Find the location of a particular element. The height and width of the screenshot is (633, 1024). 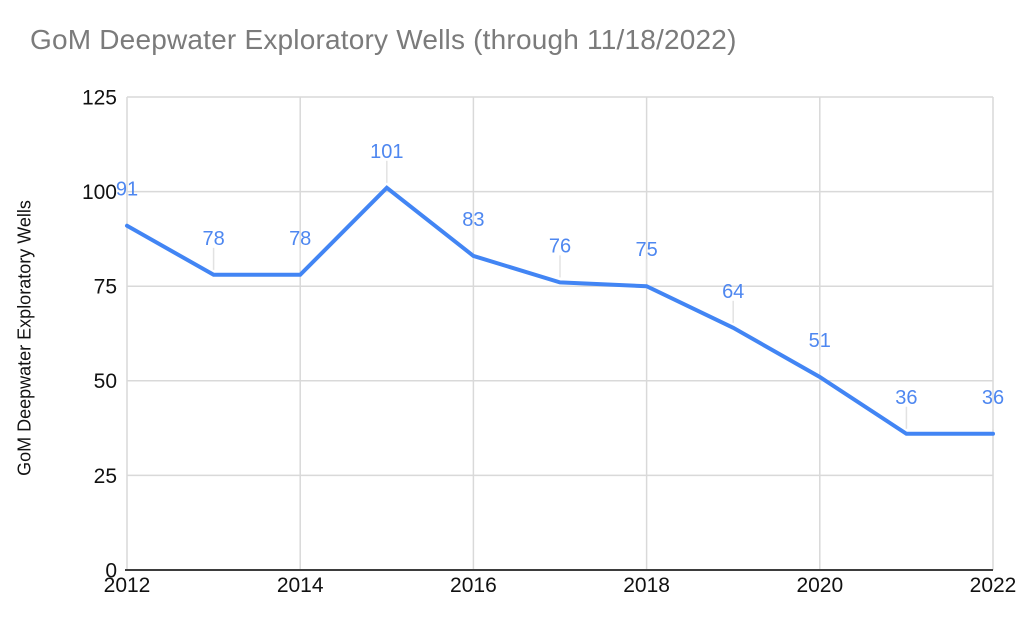

y-tick-label-50: 50 is located at coordinates (105, 381).